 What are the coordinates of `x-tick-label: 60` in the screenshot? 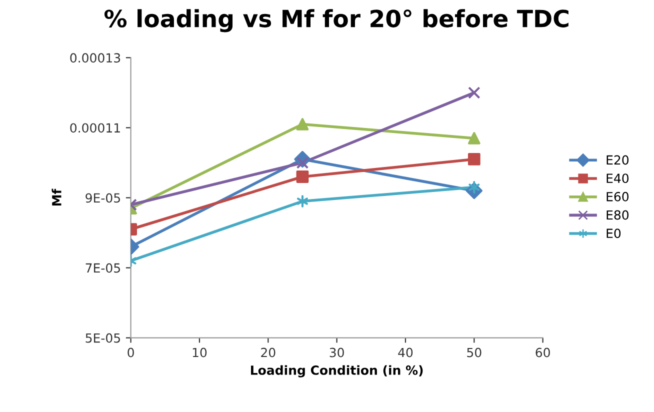 It's located at (543, 353).